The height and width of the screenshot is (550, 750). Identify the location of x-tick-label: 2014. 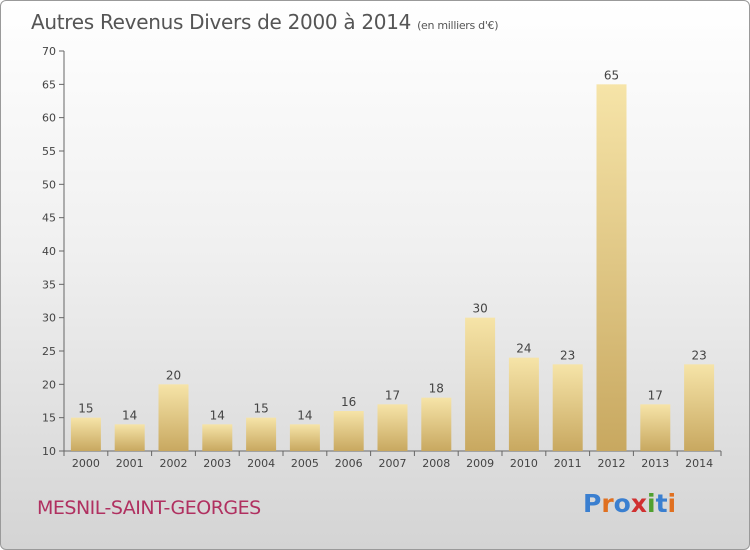
(699, 463).